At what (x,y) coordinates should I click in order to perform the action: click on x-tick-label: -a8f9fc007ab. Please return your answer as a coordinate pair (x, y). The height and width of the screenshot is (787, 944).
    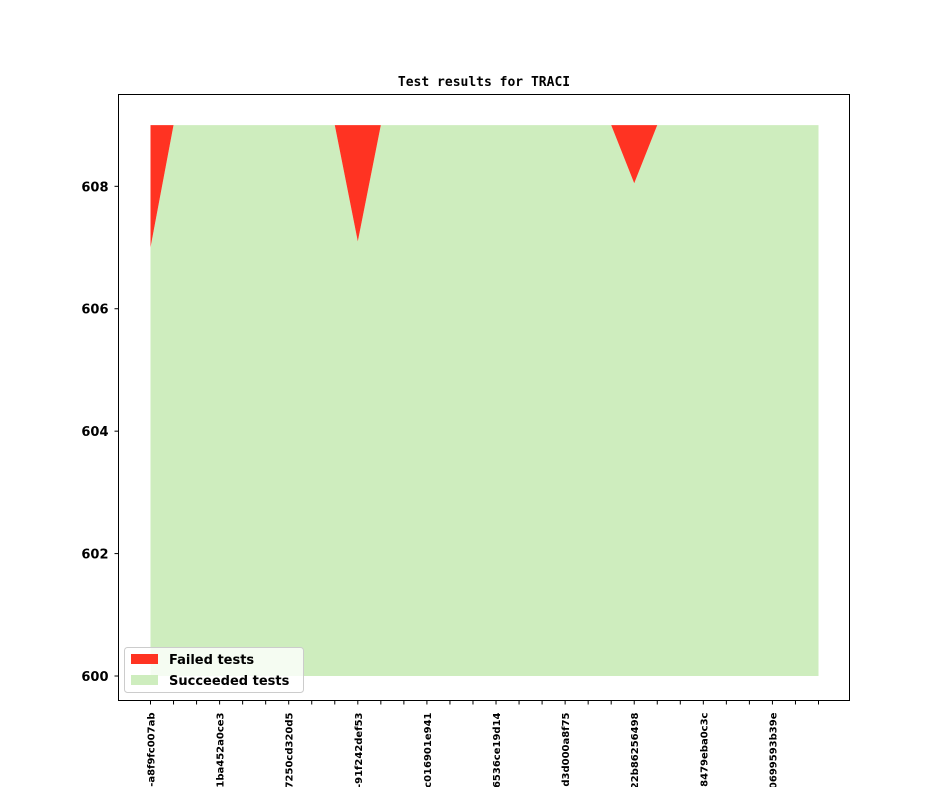
    Looking at the image, I should click on (152, 750).